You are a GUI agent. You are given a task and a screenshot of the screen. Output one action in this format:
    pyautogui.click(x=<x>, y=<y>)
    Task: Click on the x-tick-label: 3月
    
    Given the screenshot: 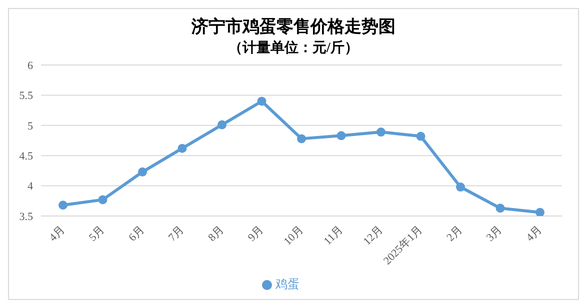 What is the action you would take?
    pyautogui.click(x=494, y=234)
    